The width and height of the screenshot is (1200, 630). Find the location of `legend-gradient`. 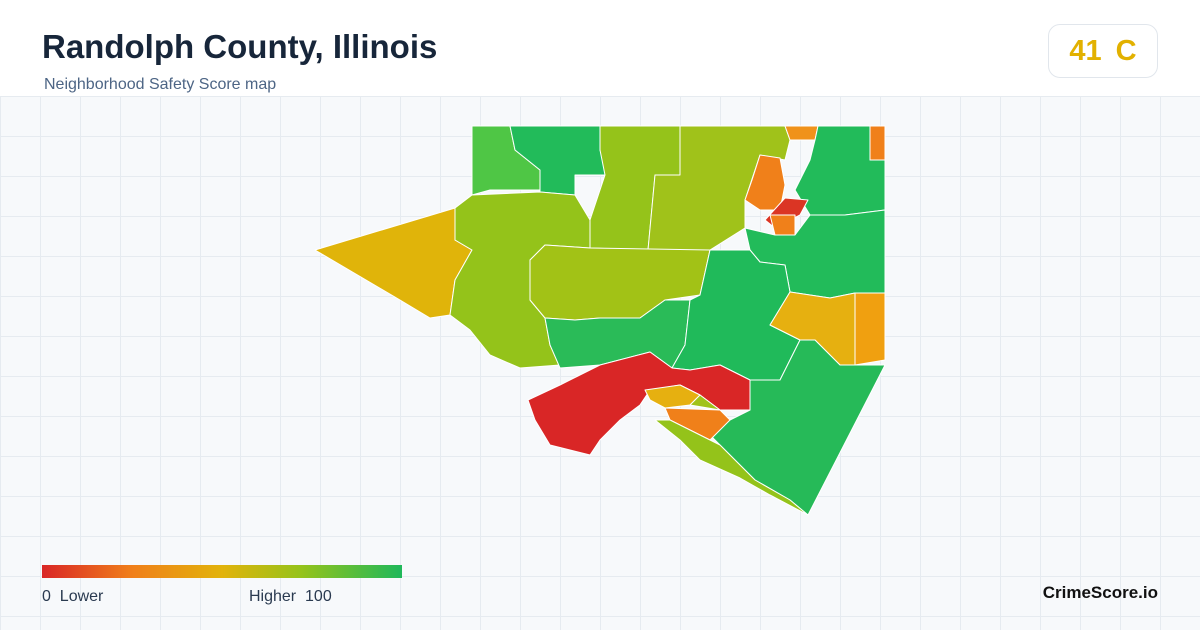

legend-gradient is located at coordinates (222, 571).